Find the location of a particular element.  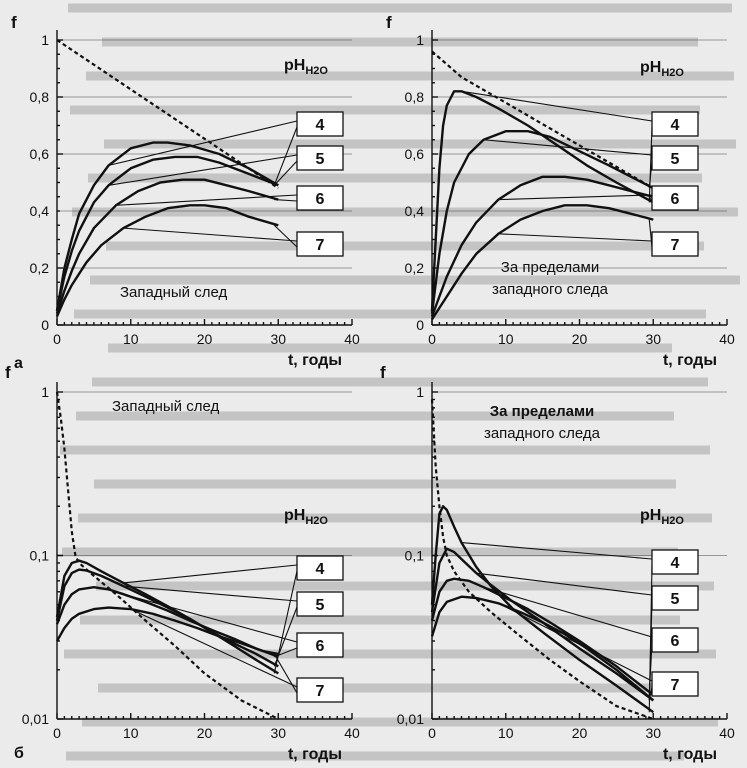

chart-caption-line: западного следа is located at coordinates (550, 289).